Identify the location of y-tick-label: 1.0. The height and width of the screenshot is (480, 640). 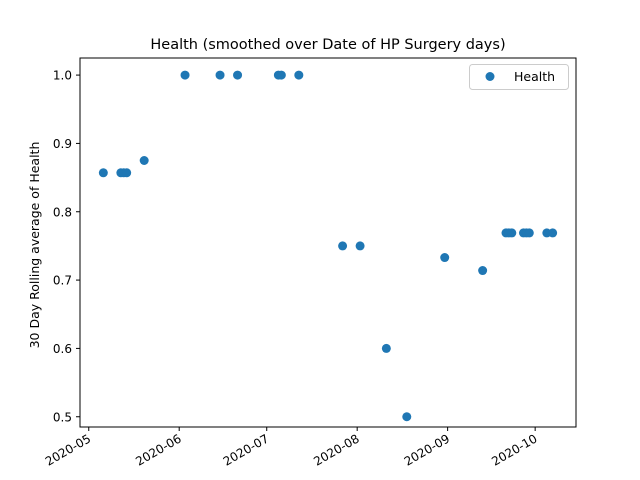
(62, 76).